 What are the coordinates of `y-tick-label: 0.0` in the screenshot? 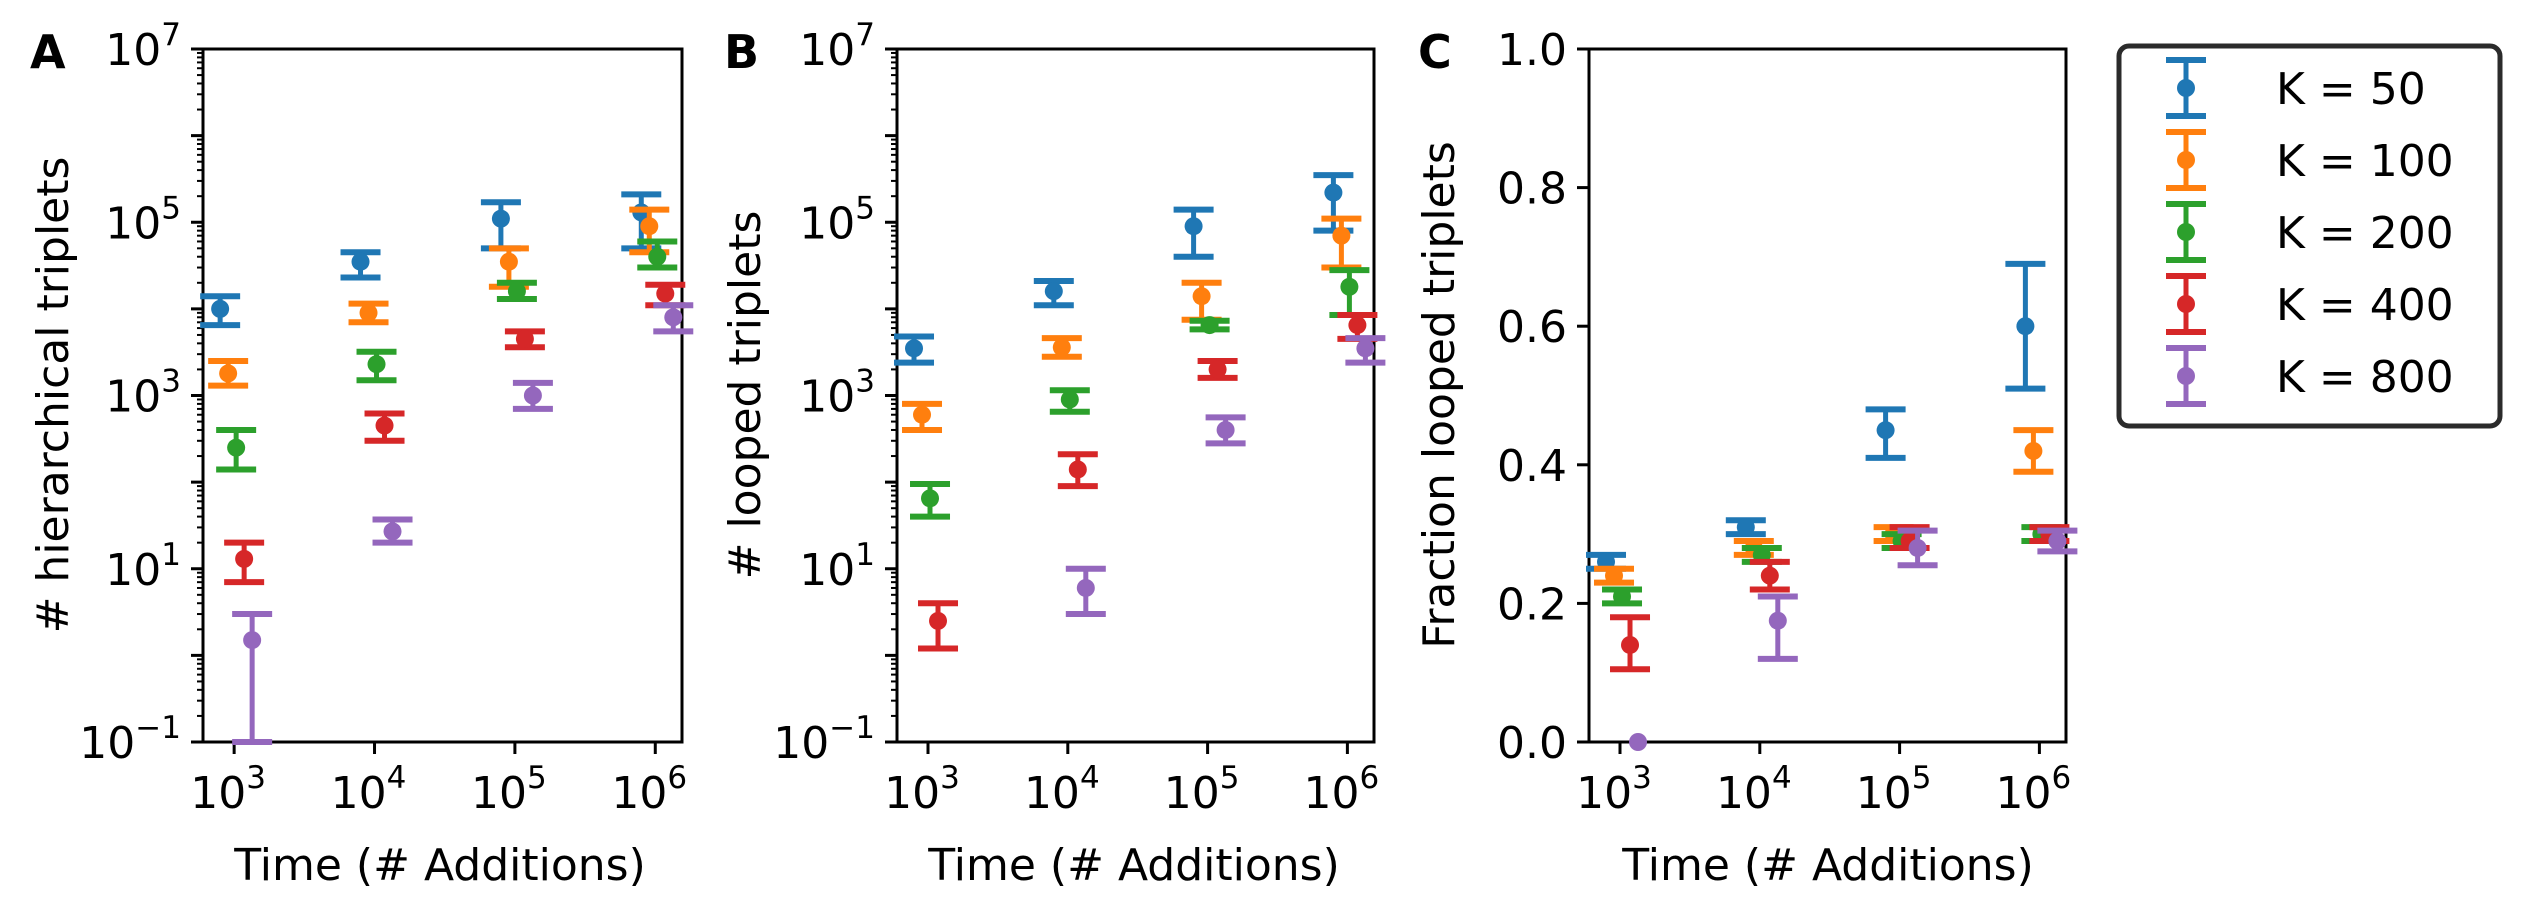 It's located at (1532, 743).